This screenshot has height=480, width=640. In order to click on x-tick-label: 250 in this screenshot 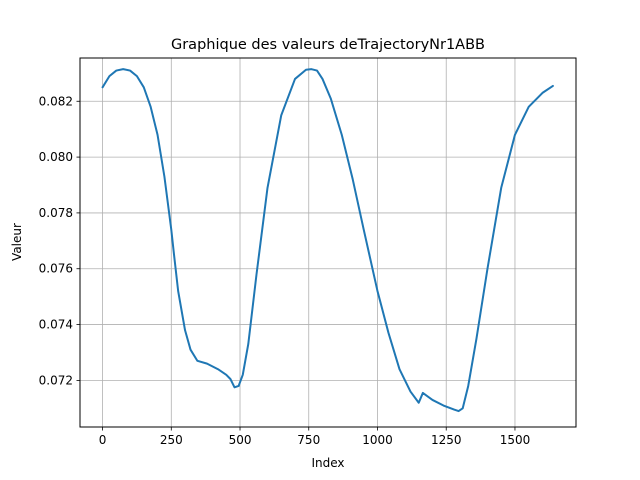, I will do `click(171, 440)`.